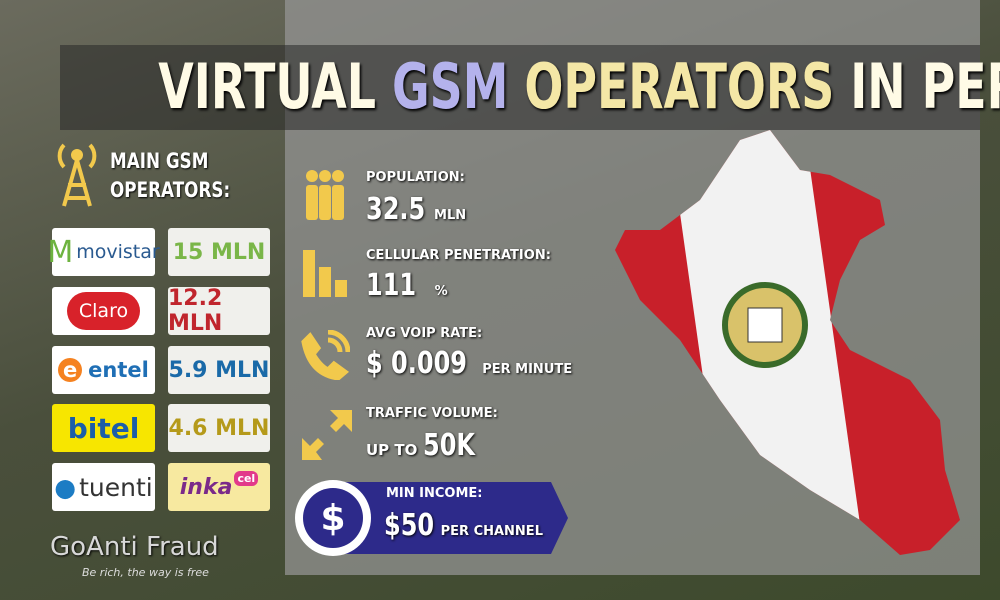 The image size is (1000, 600). Describe the element at coordinates (77, 175) in the screenshot. I see `antenna-icon` at that location.